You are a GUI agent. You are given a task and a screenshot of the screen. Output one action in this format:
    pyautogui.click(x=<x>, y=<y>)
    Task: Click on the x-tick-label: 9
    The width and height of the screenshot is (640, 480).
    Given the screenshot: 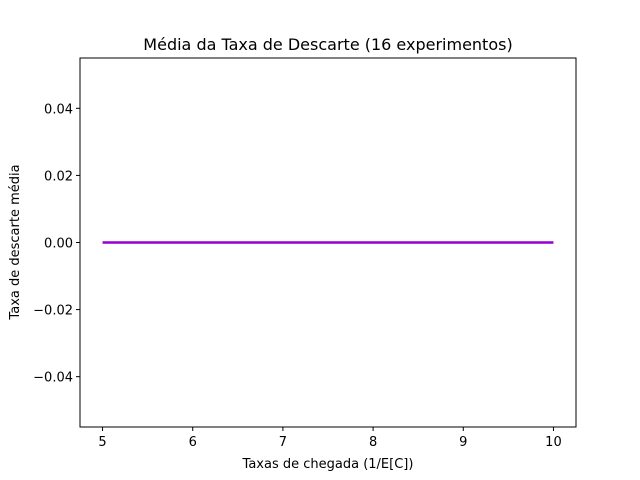 What is the action you would take?
    pyautogui.click(x=463, y=442)
    